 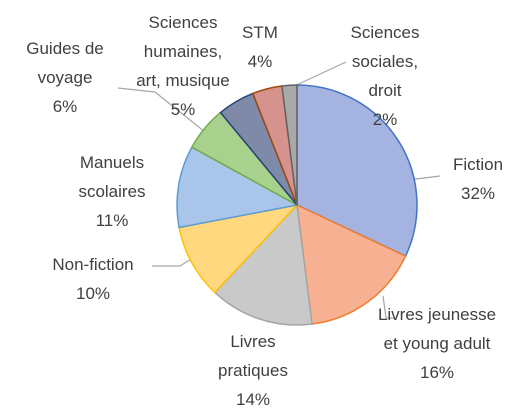 I want to click on value-label: 11%, so click(x=112, y=220).